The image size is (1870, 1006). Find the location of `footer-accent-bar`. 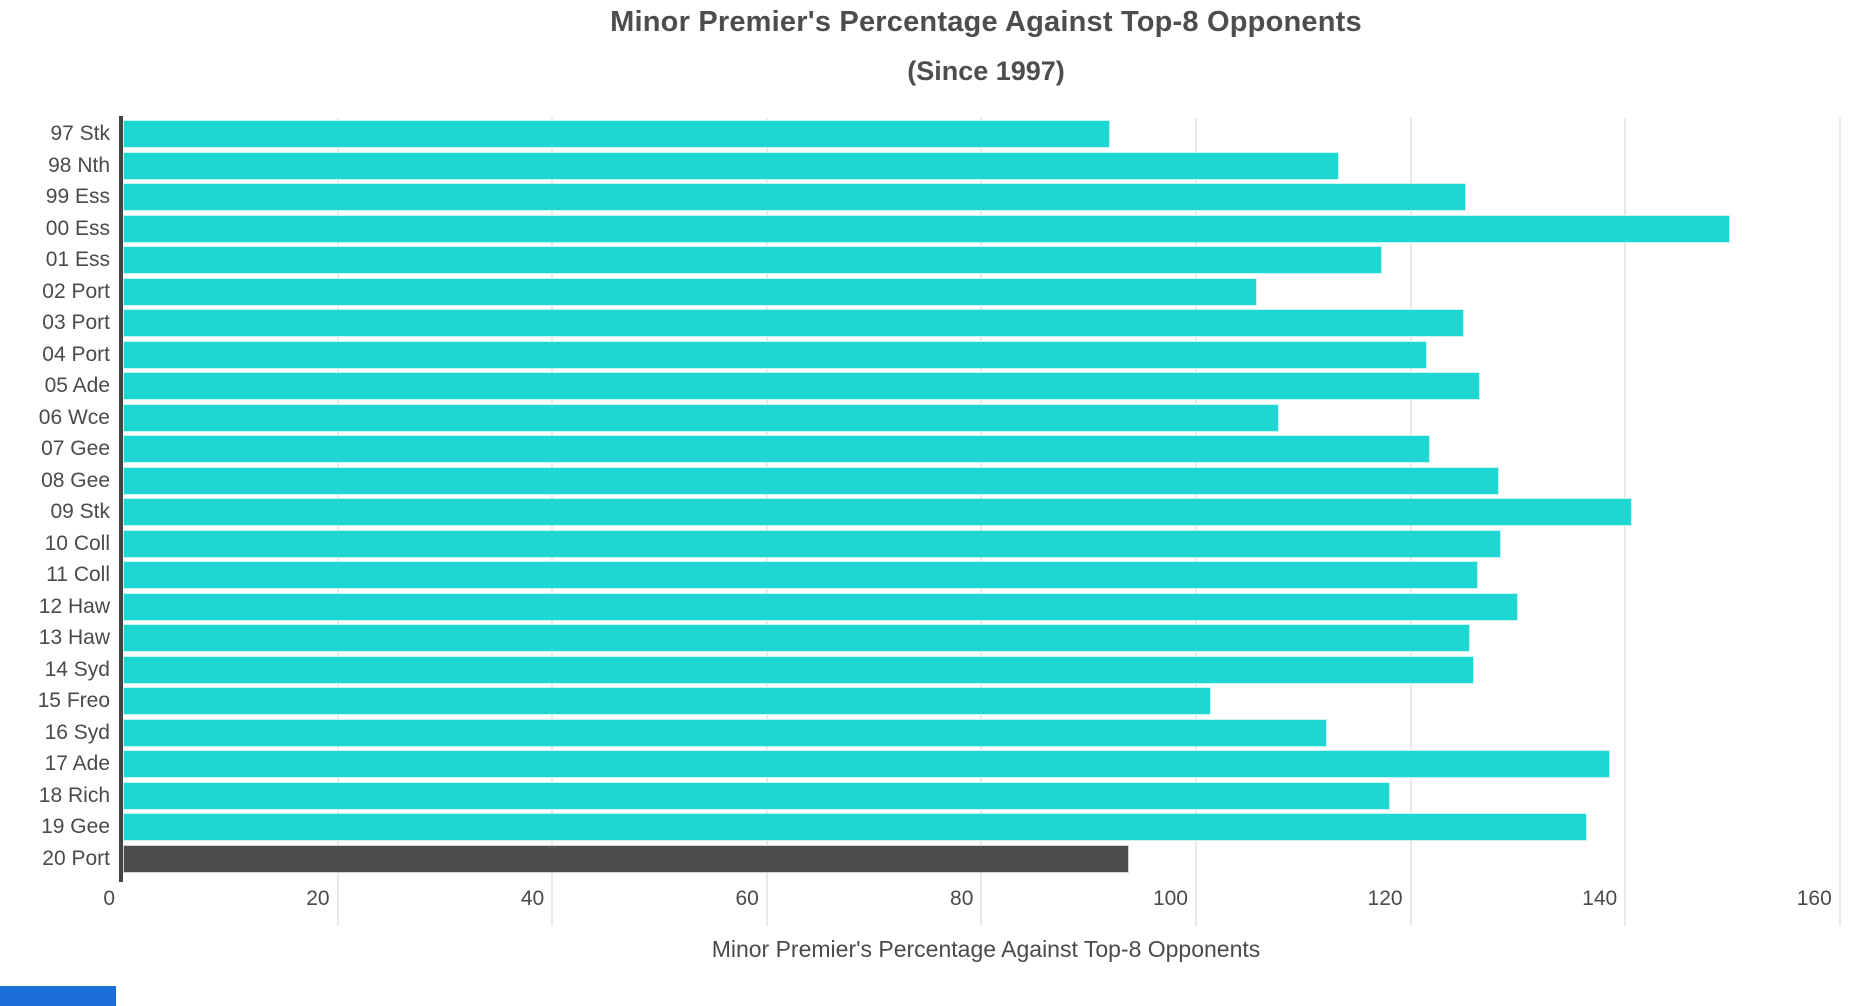

footer-accent-bar is located at coordinates (58, 996).